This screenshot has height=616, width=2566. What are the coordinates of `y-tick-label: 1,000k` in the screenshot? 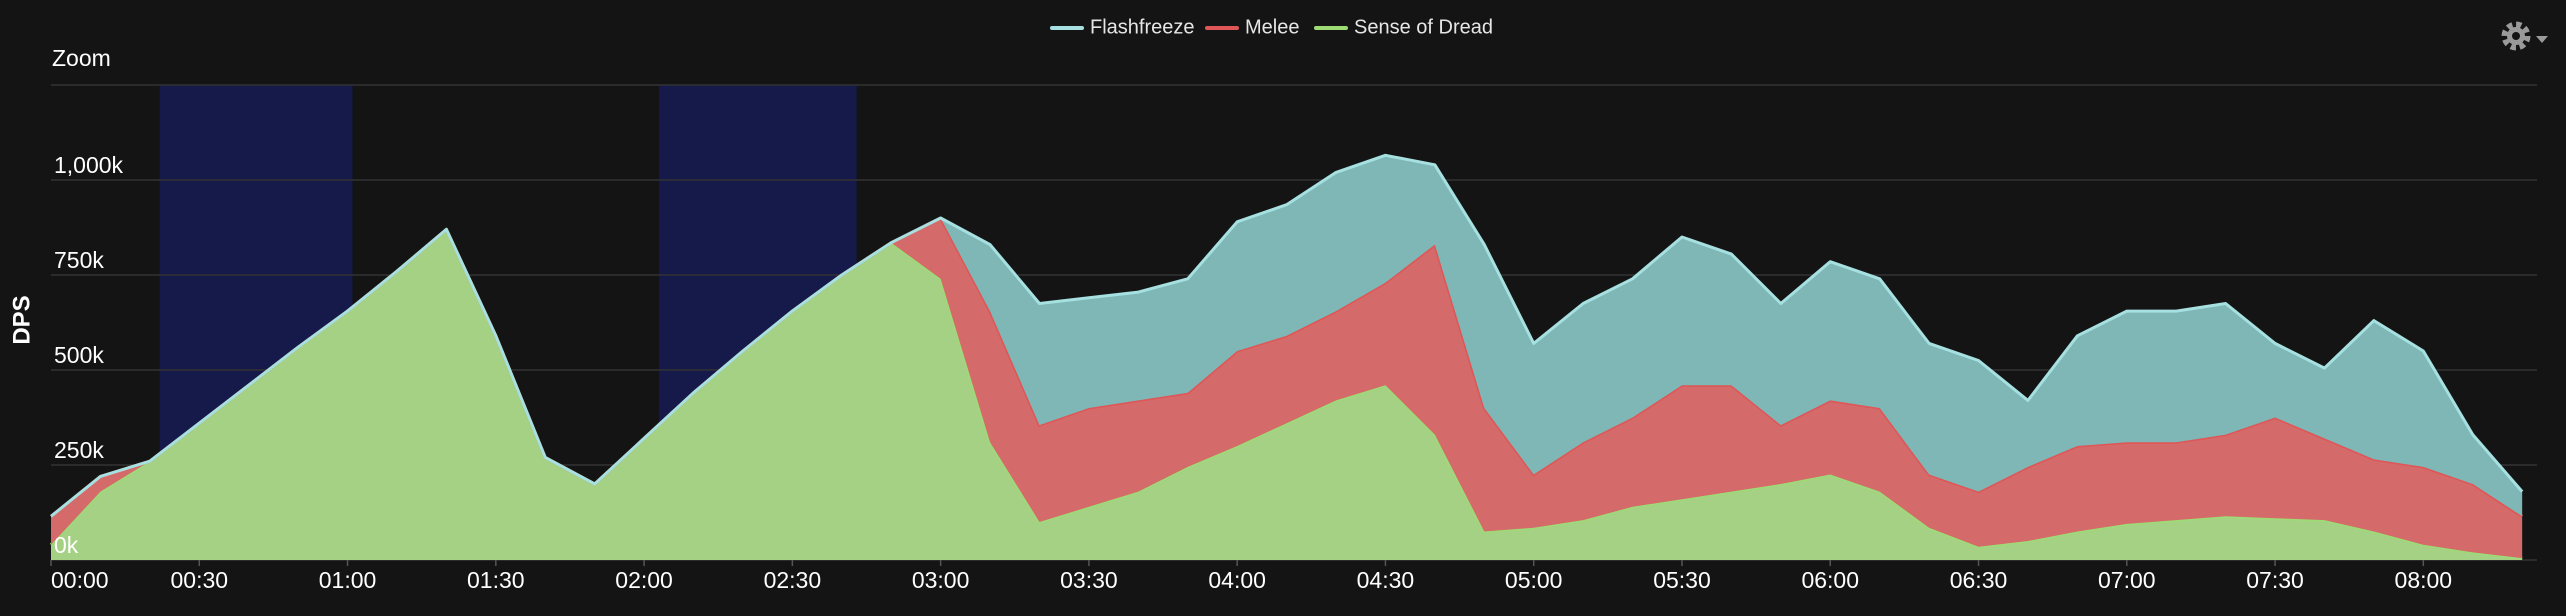 It's located at (89, 165).